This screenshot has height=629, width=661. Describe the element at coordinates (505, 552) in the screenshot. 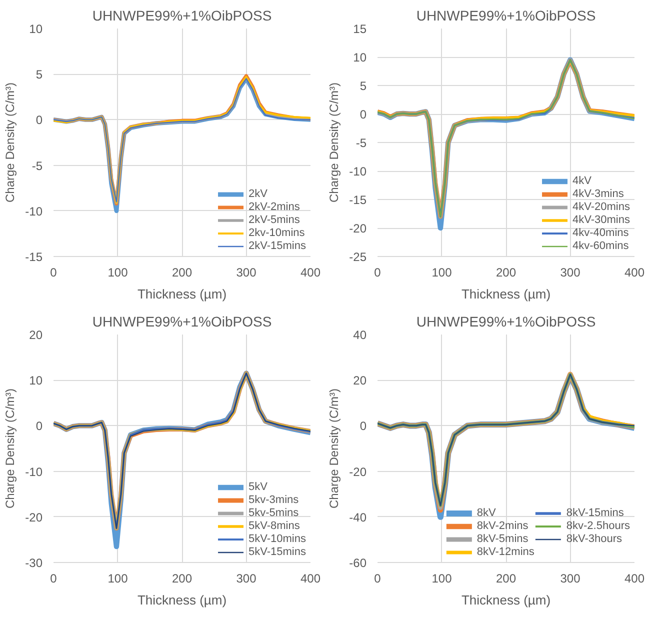

I see `legend-label: 8kV-12mins` at that location.